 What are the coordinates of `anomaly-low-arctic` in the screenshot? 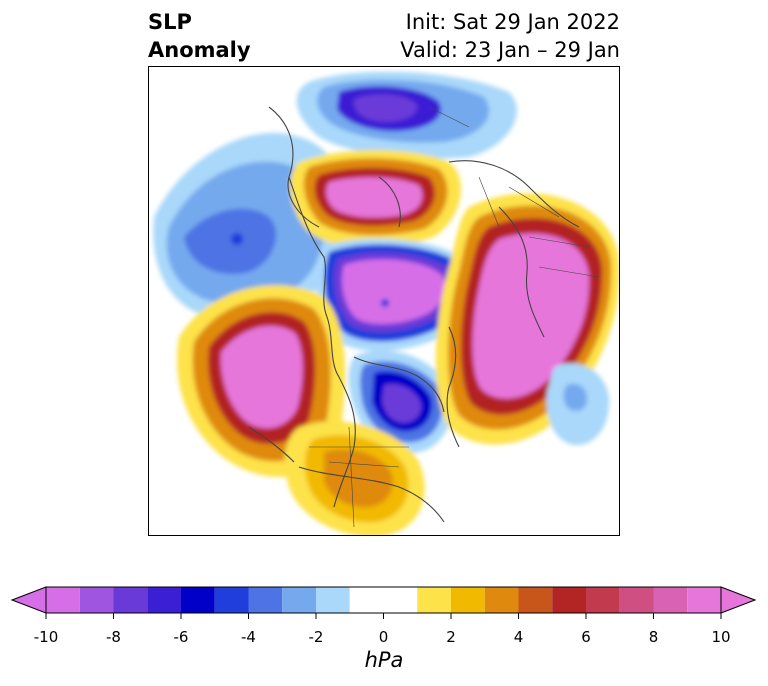 It's located at (396, 294).